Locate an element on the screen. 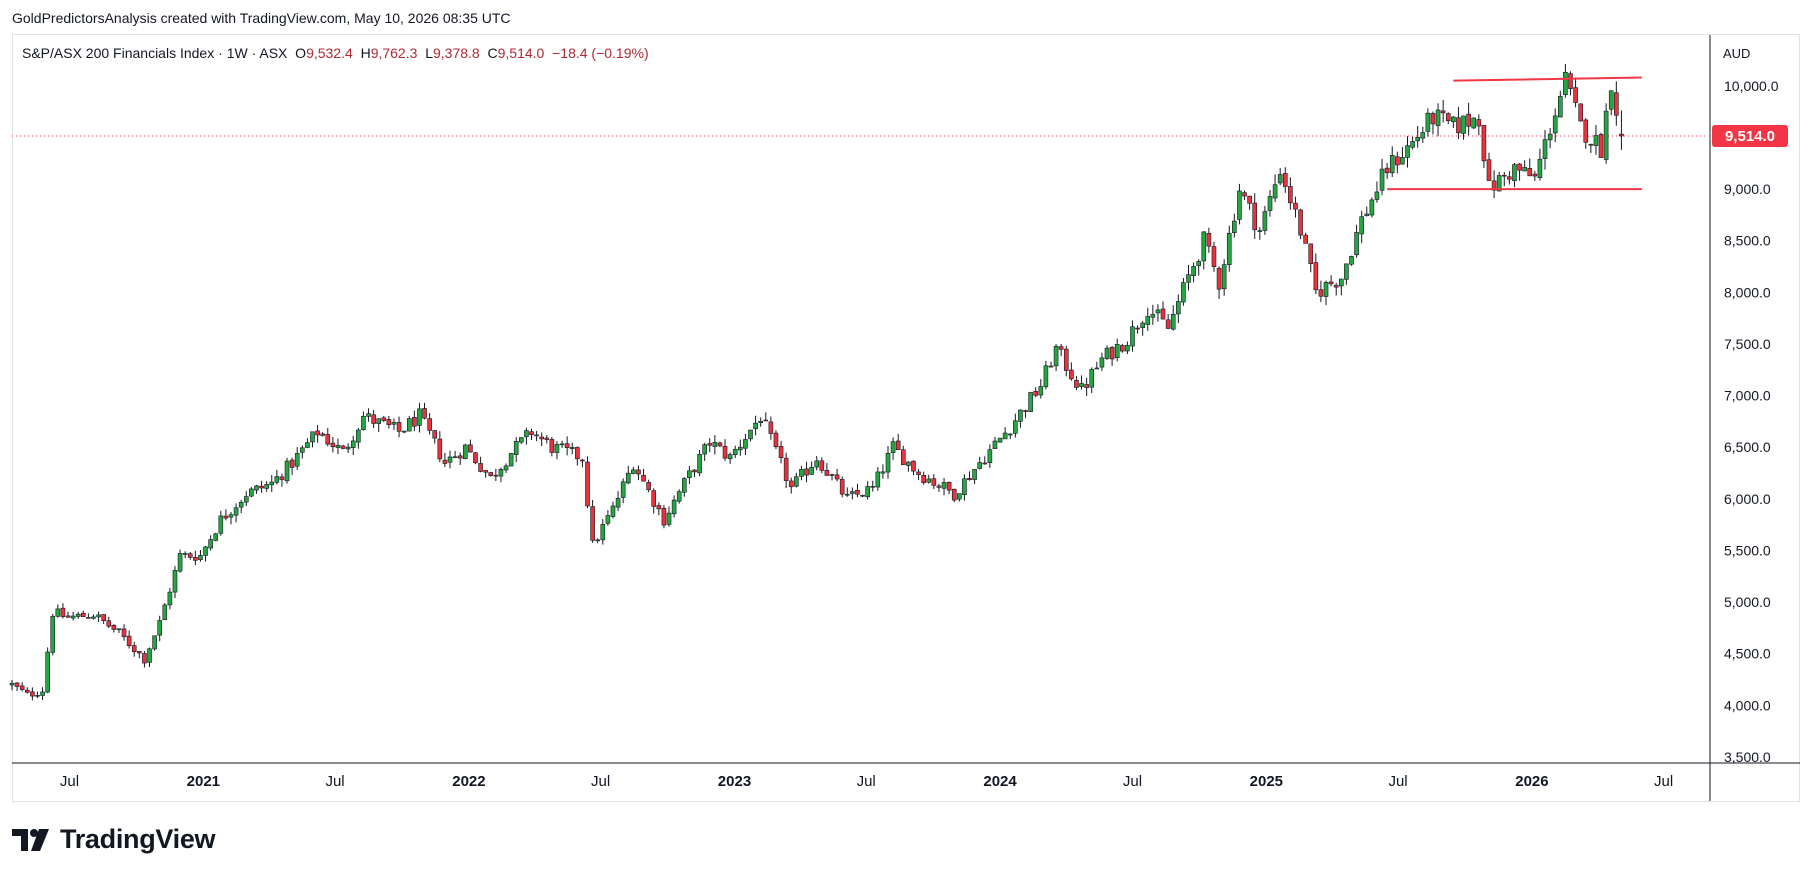  legend-interval: 1W is located at coordinates (237, 53).